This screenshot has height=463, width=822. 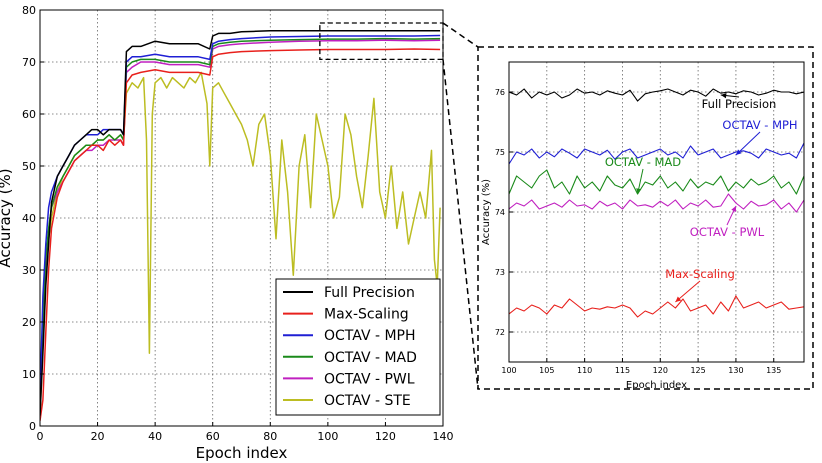 I want to click on x-tick-label: 130, so click(x=735, y=370).